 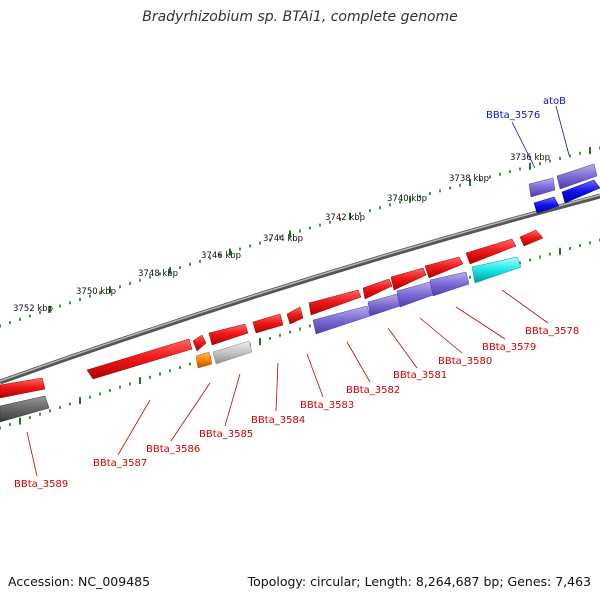 I want to click on scale-label-3742: 3742 kbp, so click(x=345, y=218).